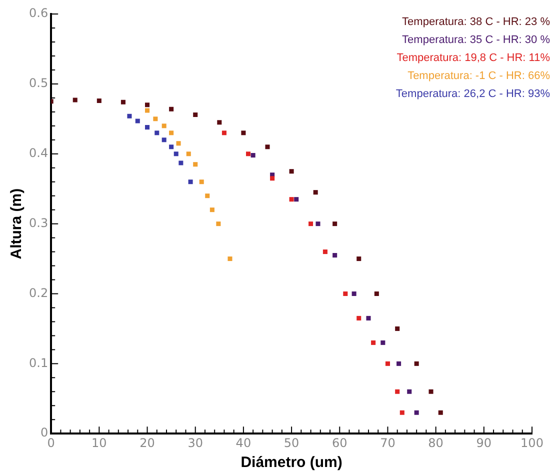 This screenshot has width=554, height=474. What do you see at coordinates (38, 13) in the screenshot?
I see `y-tick-label: 0.6` at bounding box center [38, 13].